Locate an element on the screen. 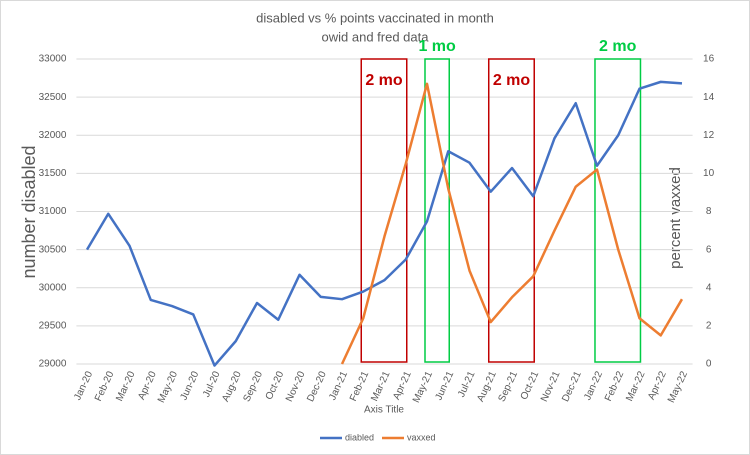 The image size is (750, 455). y2-tick-label: 10 is located at coordinates (709, 173).